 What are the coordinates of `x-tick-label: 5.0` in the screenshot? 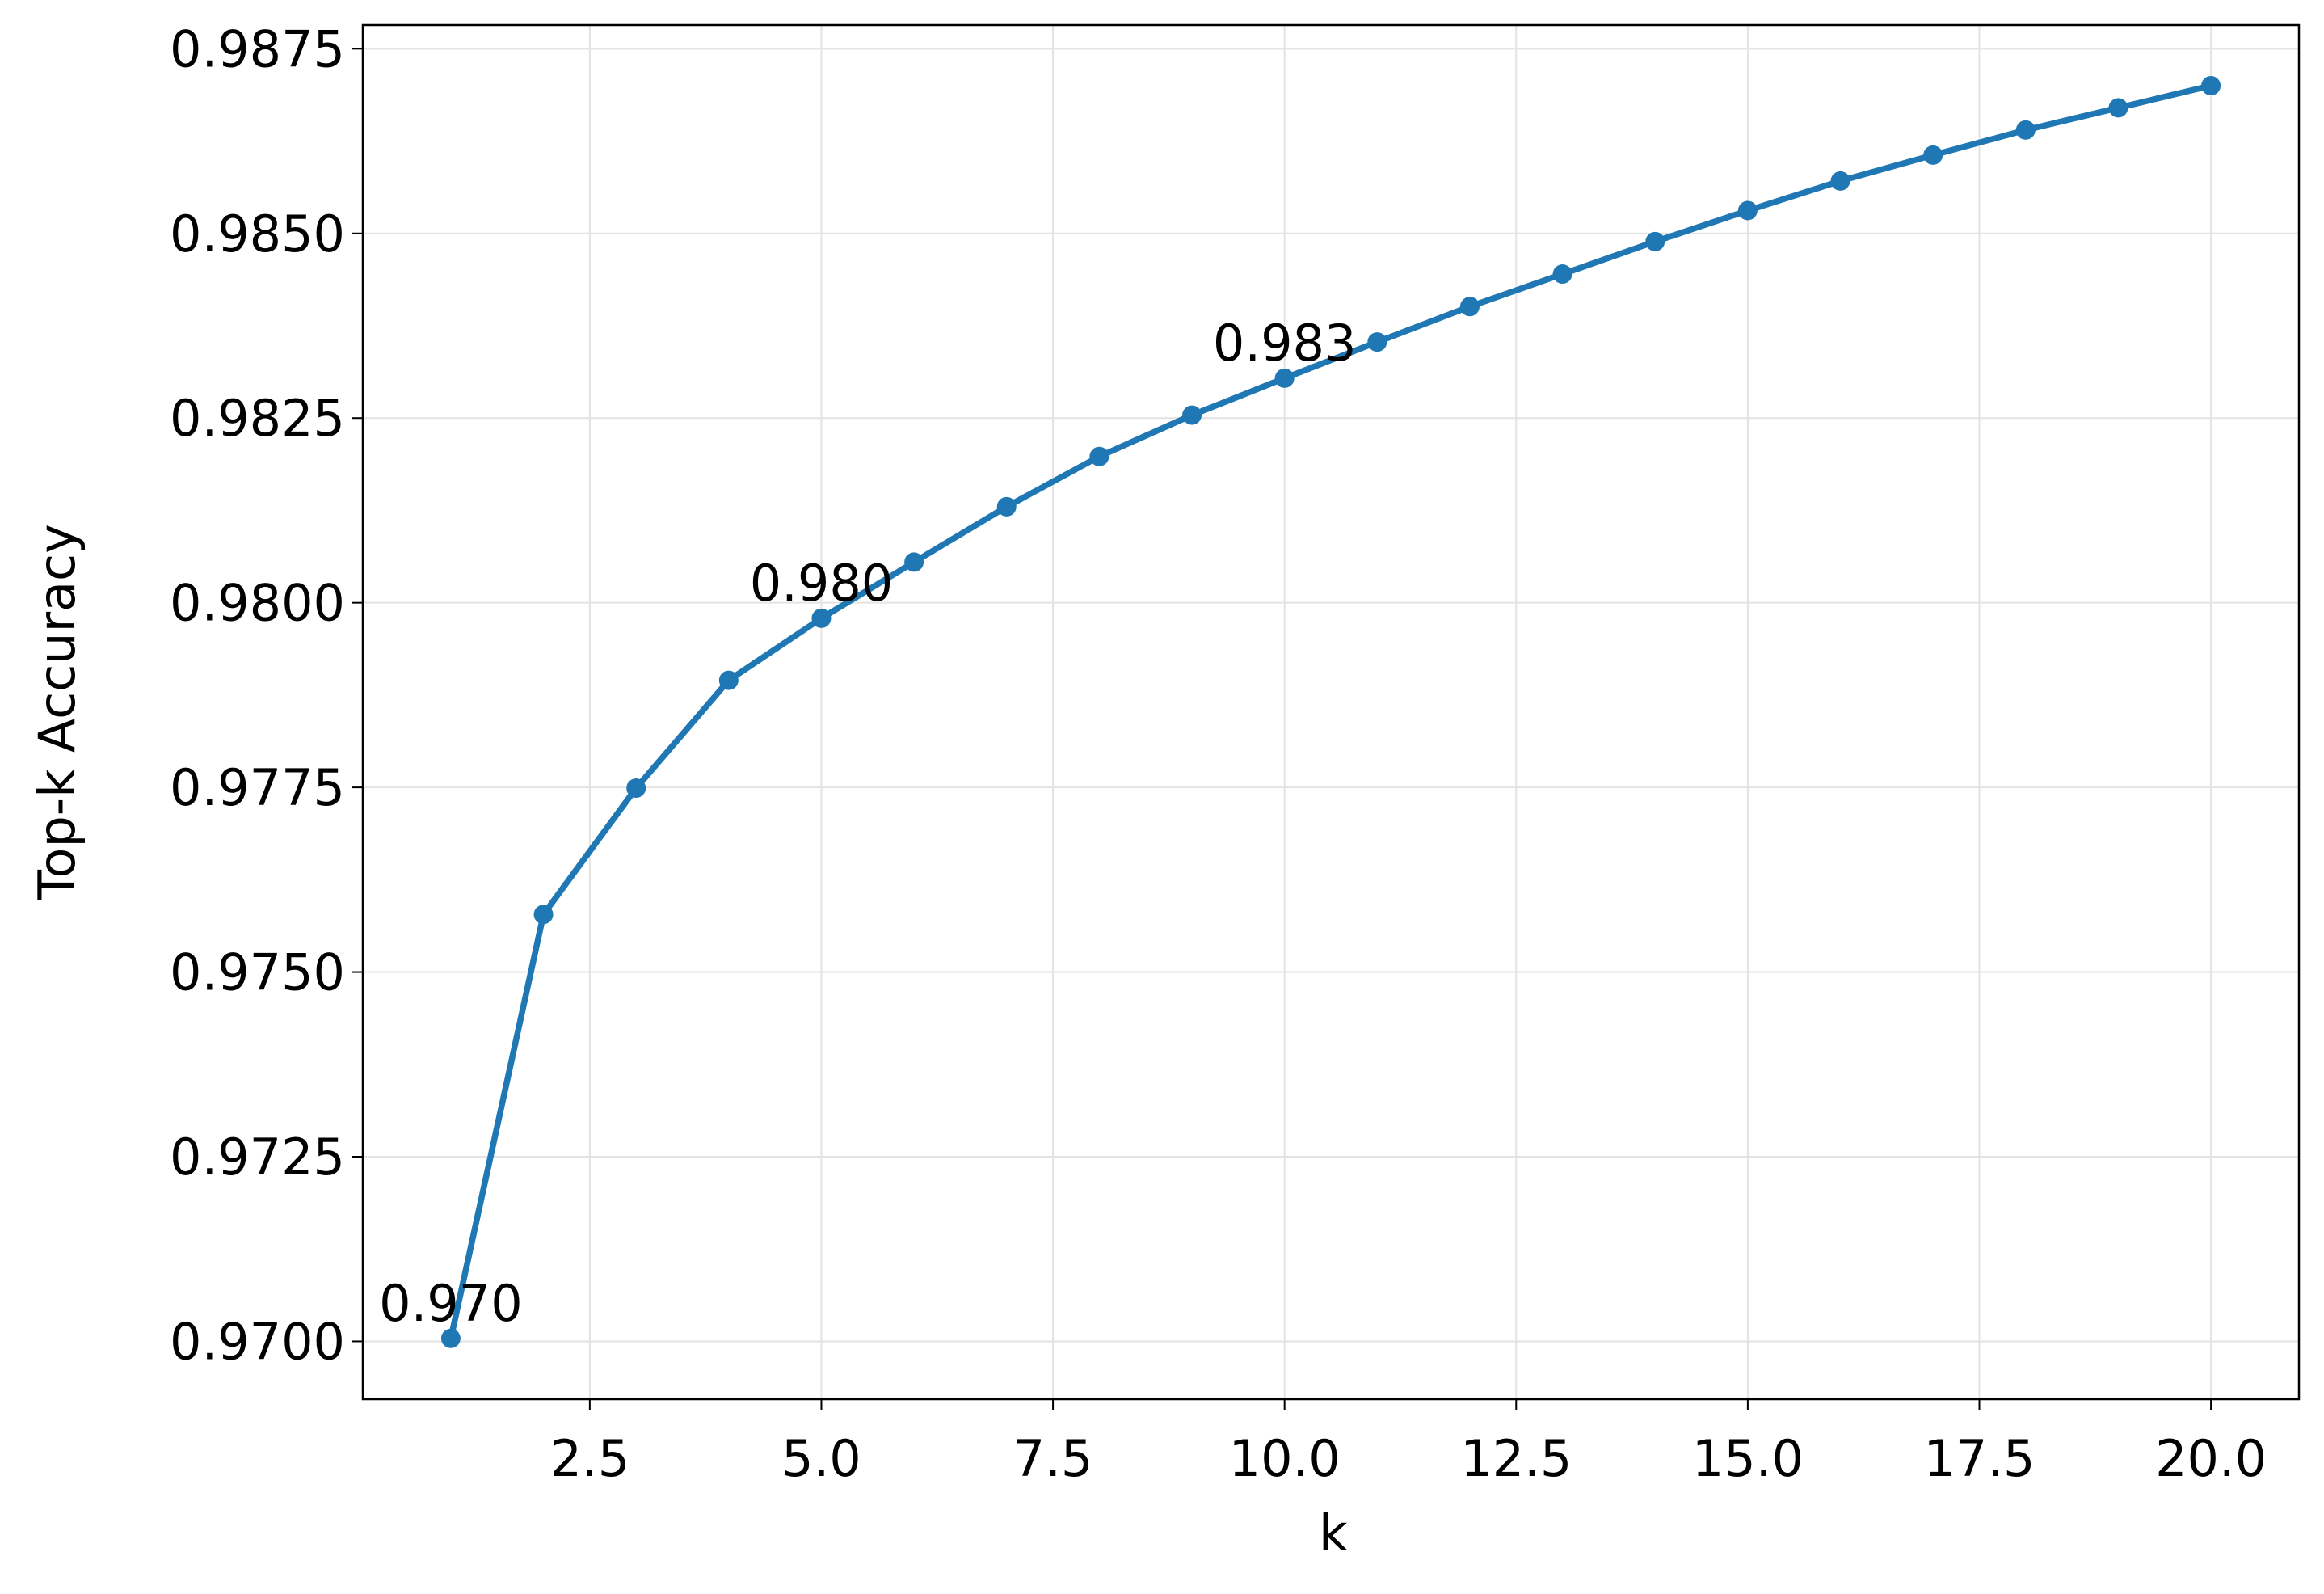 It's located at (821, 1458).